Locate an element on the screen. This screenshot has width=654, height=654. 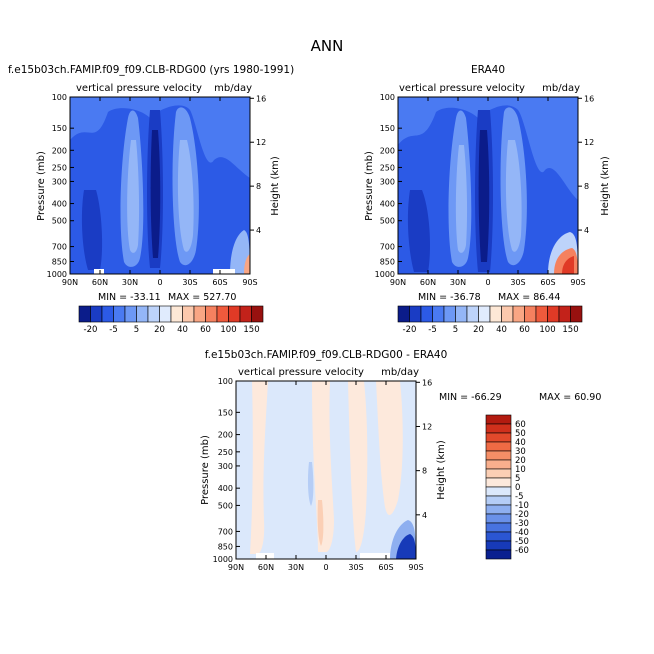
y-tick-label: 250 is located at coordinates (225, 452).